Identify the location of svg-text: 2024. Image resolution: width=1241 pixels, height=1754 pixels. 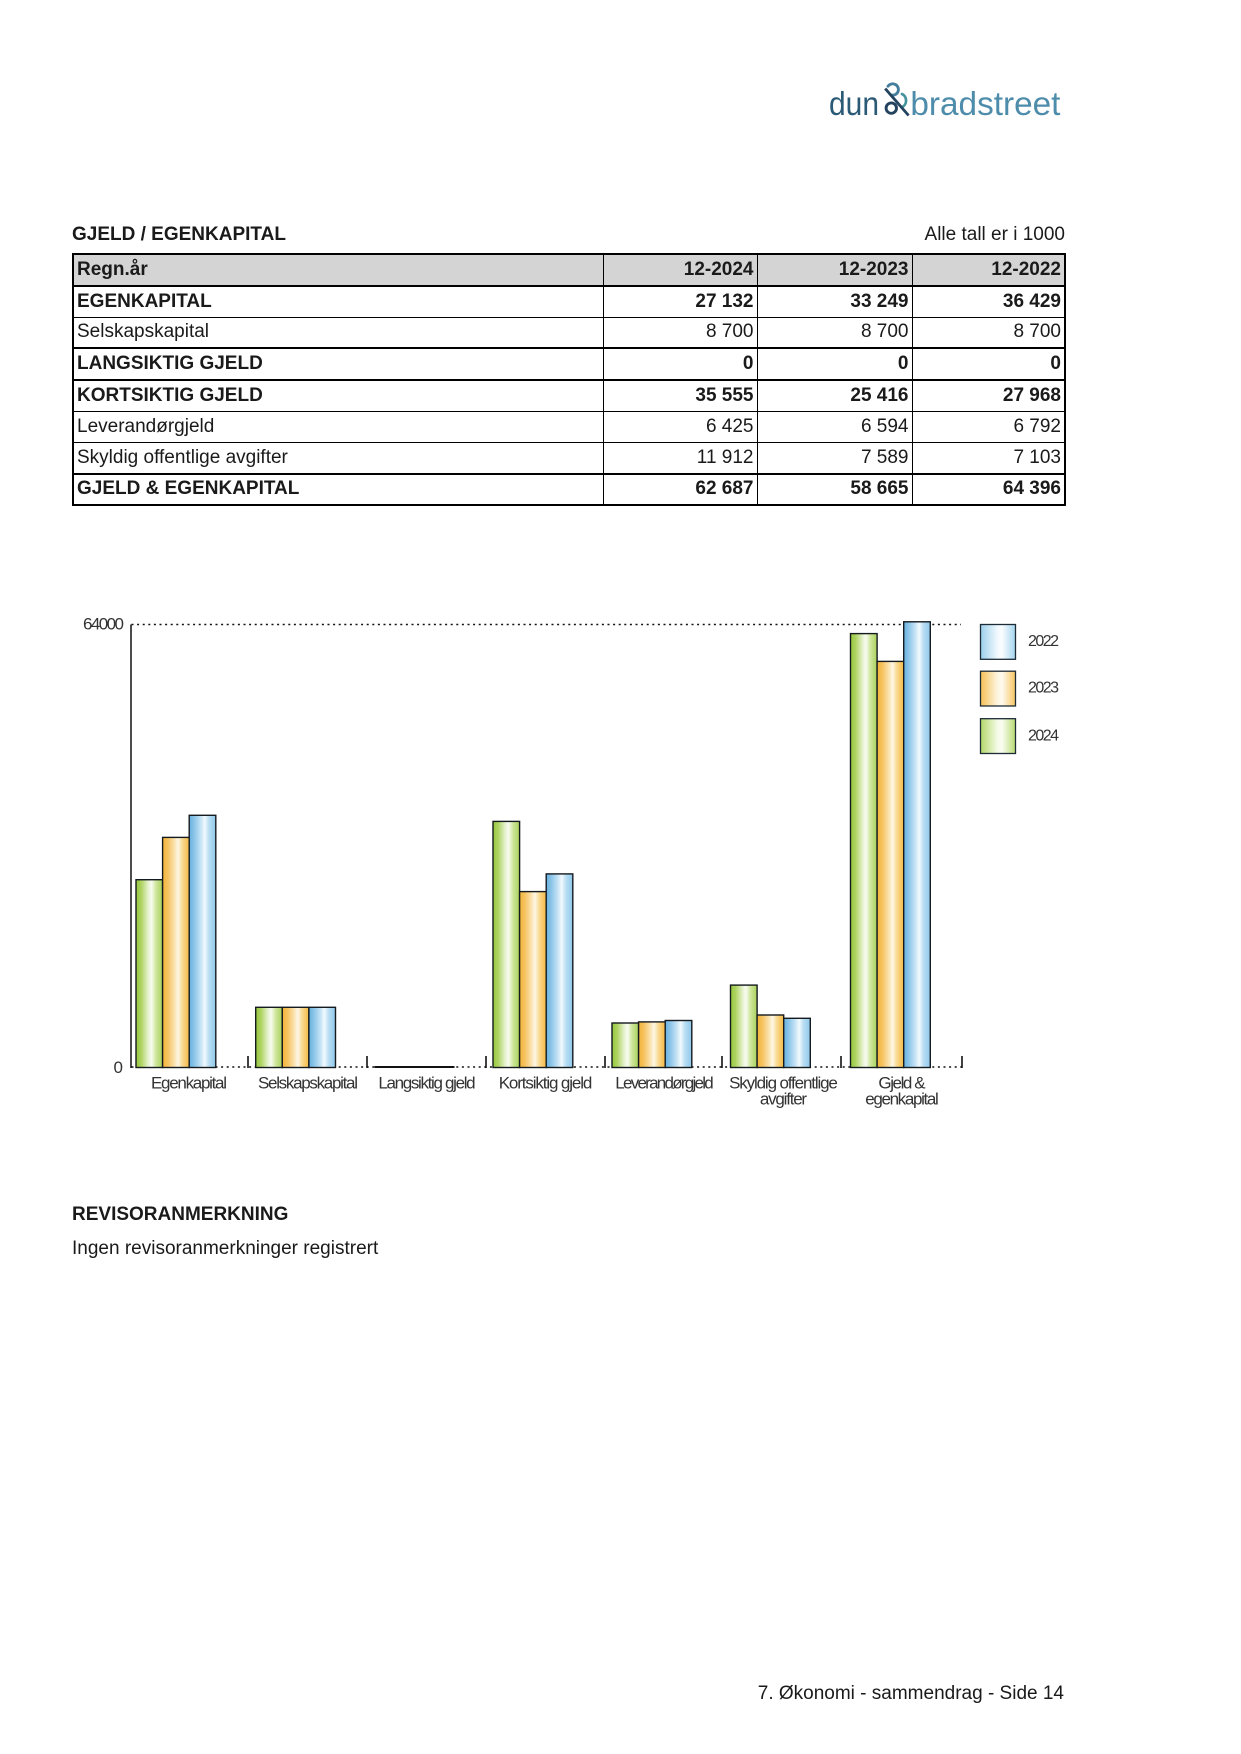
(1043, 735).